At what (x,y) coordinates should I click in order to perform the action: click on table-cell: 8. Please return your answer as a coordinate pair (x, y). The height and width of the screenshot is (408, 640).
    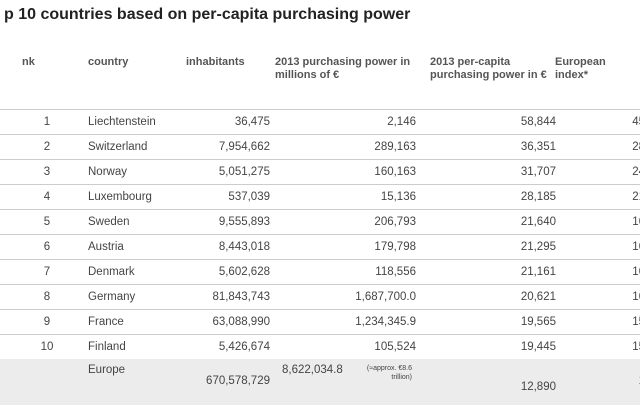
    Looking at the image, I should click on (47, 297).